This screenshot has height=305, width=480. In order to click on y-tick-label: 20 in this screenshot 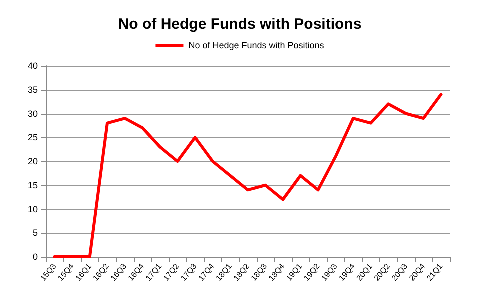, I will do `click(33, 161)`.